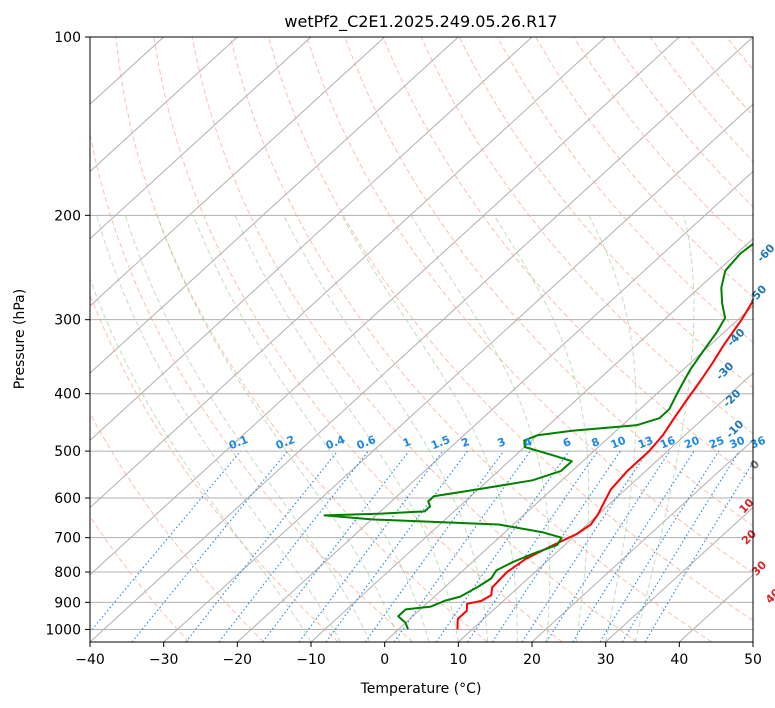 This screenshot has height=708, width=775. What do you see at coordinates (238, 660) in the screenshot?
I see `x-tick-label: −20` at bounding box center [238, 660].